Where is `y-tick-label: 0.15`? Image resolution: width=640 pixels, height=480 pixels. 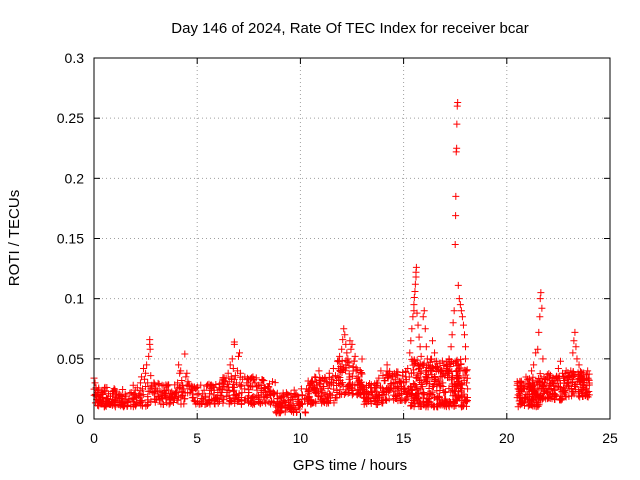 y-tick-label: 0.15 is located at coordinates (70, 239).